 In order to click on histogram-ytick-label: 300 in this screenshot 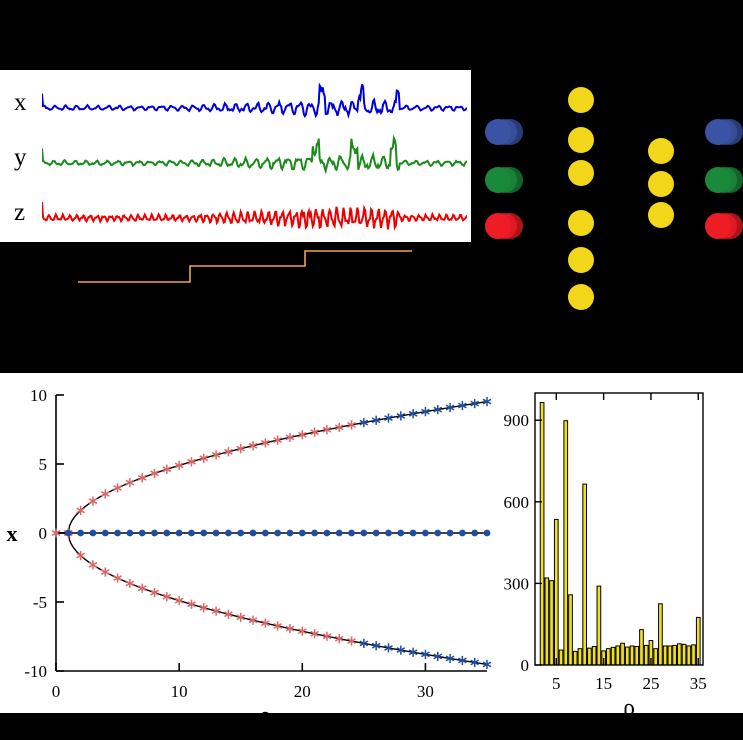, I will do `click(517, 583)`.